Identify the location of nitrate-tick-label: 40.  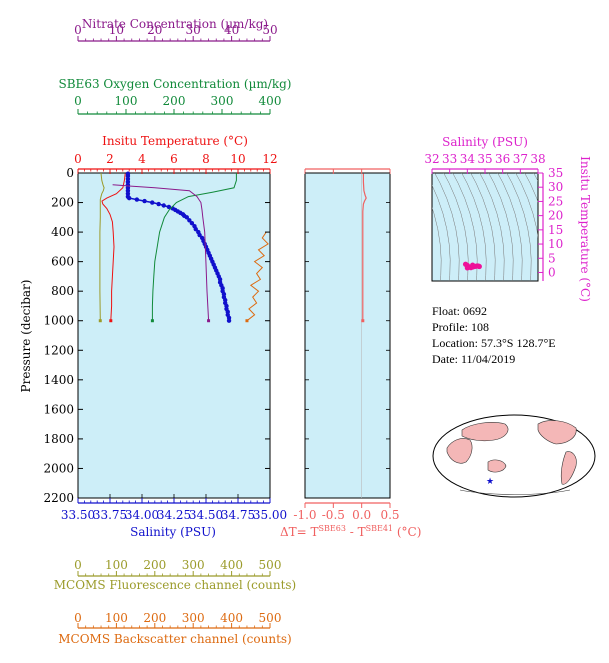
(231, 30).